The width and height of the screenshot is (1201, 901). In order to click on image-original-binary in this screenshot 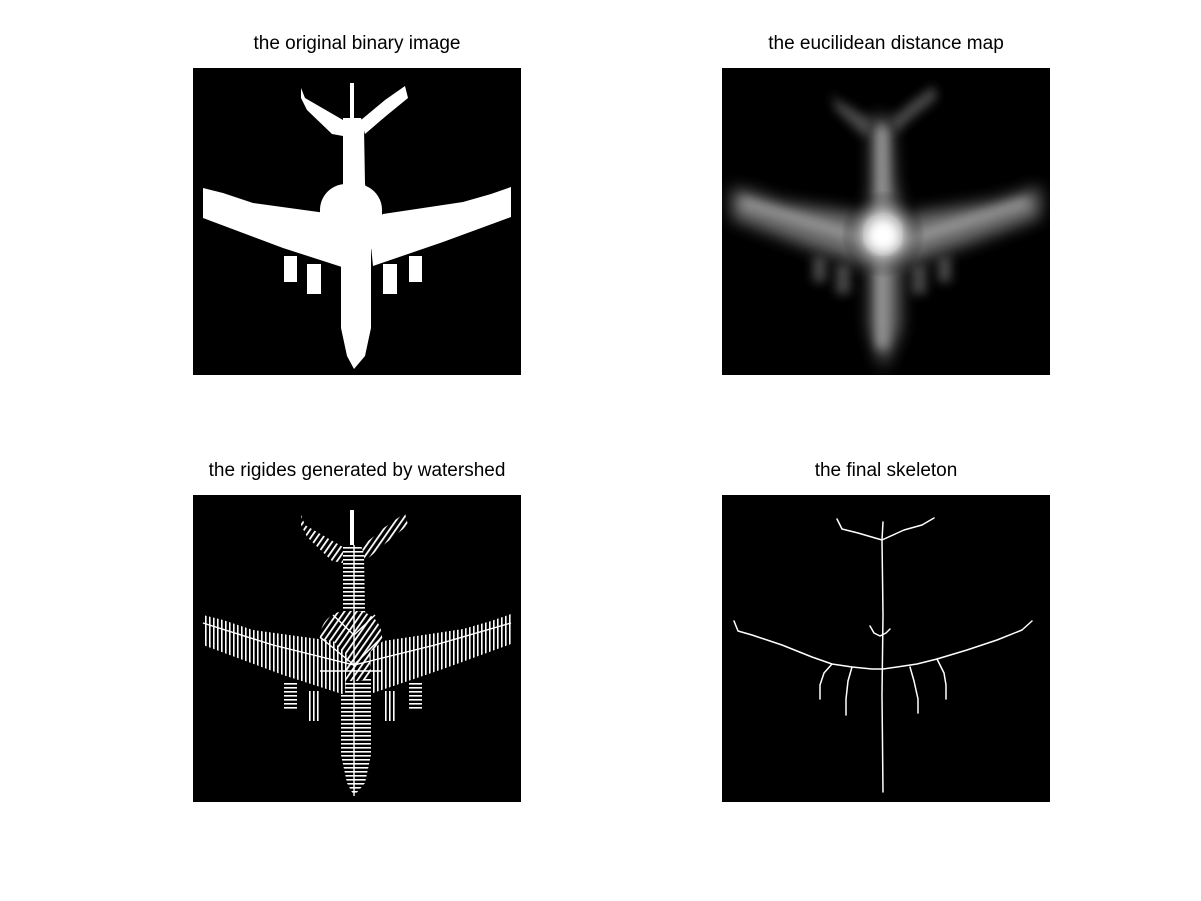, I will do `click(357, 221)`.